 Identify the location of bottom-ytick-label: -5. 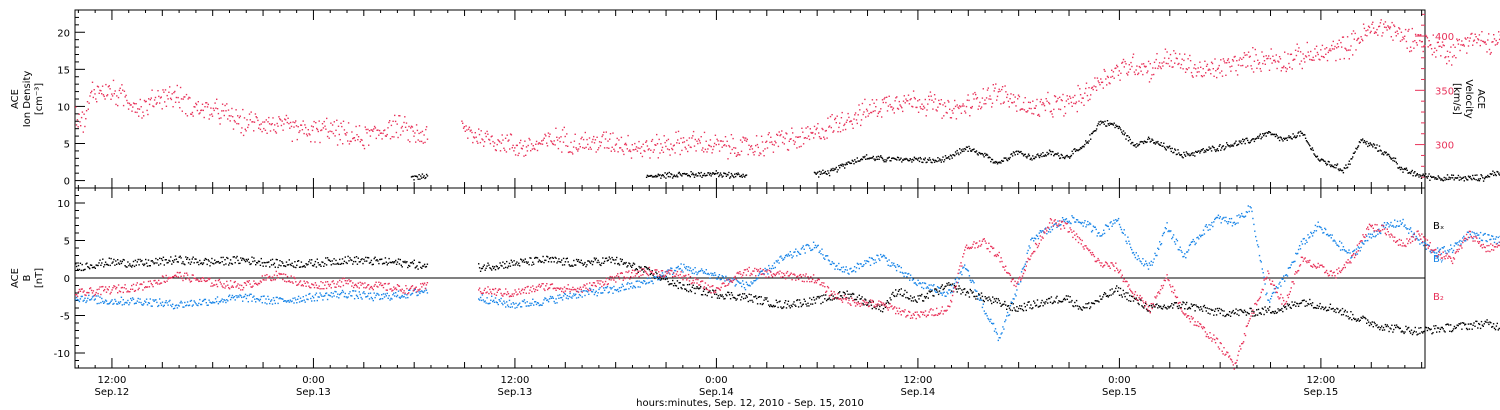
(65, 317).